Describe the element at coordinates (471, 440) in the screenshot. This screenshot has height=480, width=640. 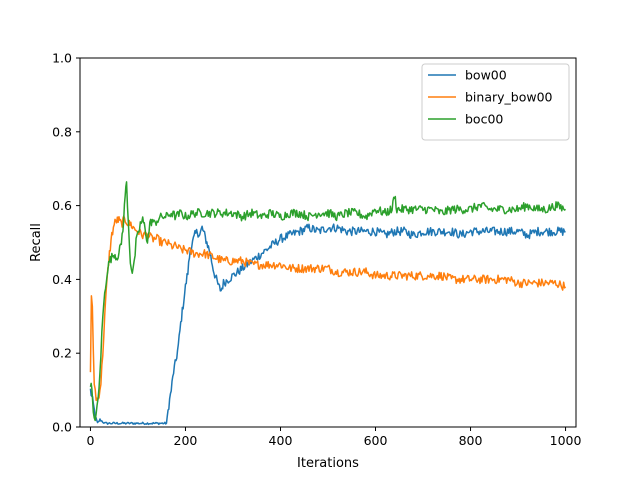
I see `x-tick-label: 800` at that location.